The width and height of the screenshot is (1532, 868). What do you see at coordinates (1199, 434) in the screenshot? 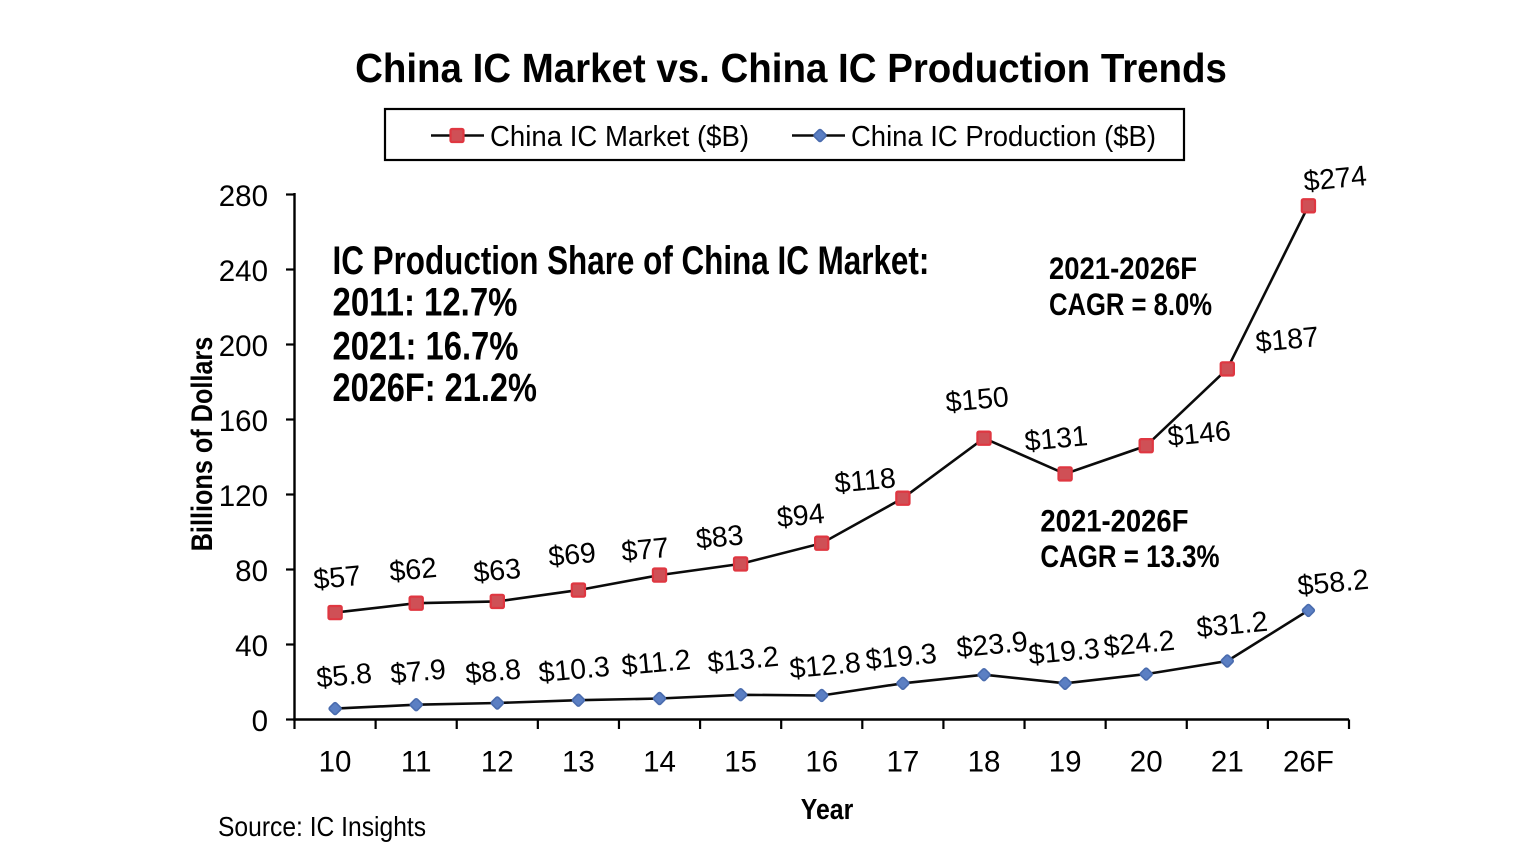
I see `svg-text: $146` at bounding box center [1199, 434].